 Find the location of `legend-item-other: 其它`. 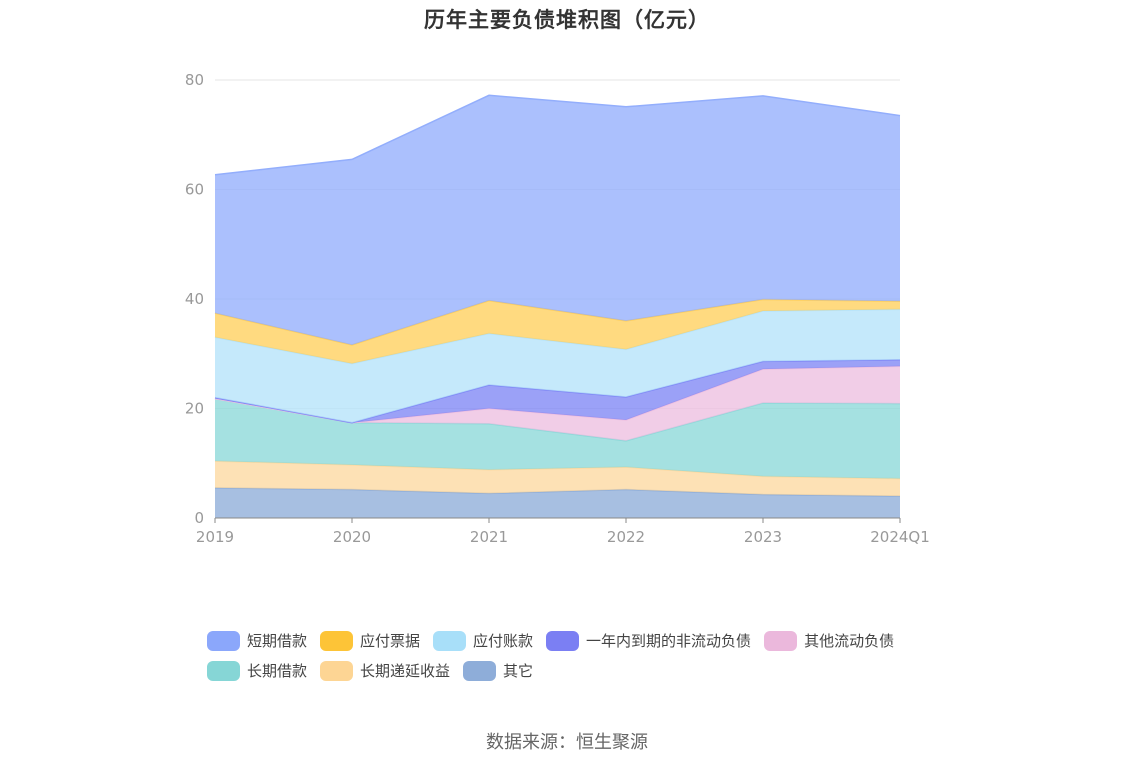

legend-item-other: 其它 is located at coordinates (498, 670).